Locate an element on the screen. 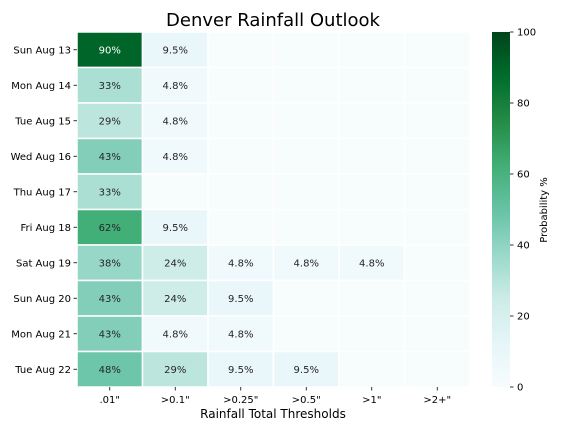 The height and width of the screenshot is (432, 576). cell-value-label: 90% is located at coordinates (110, 50).